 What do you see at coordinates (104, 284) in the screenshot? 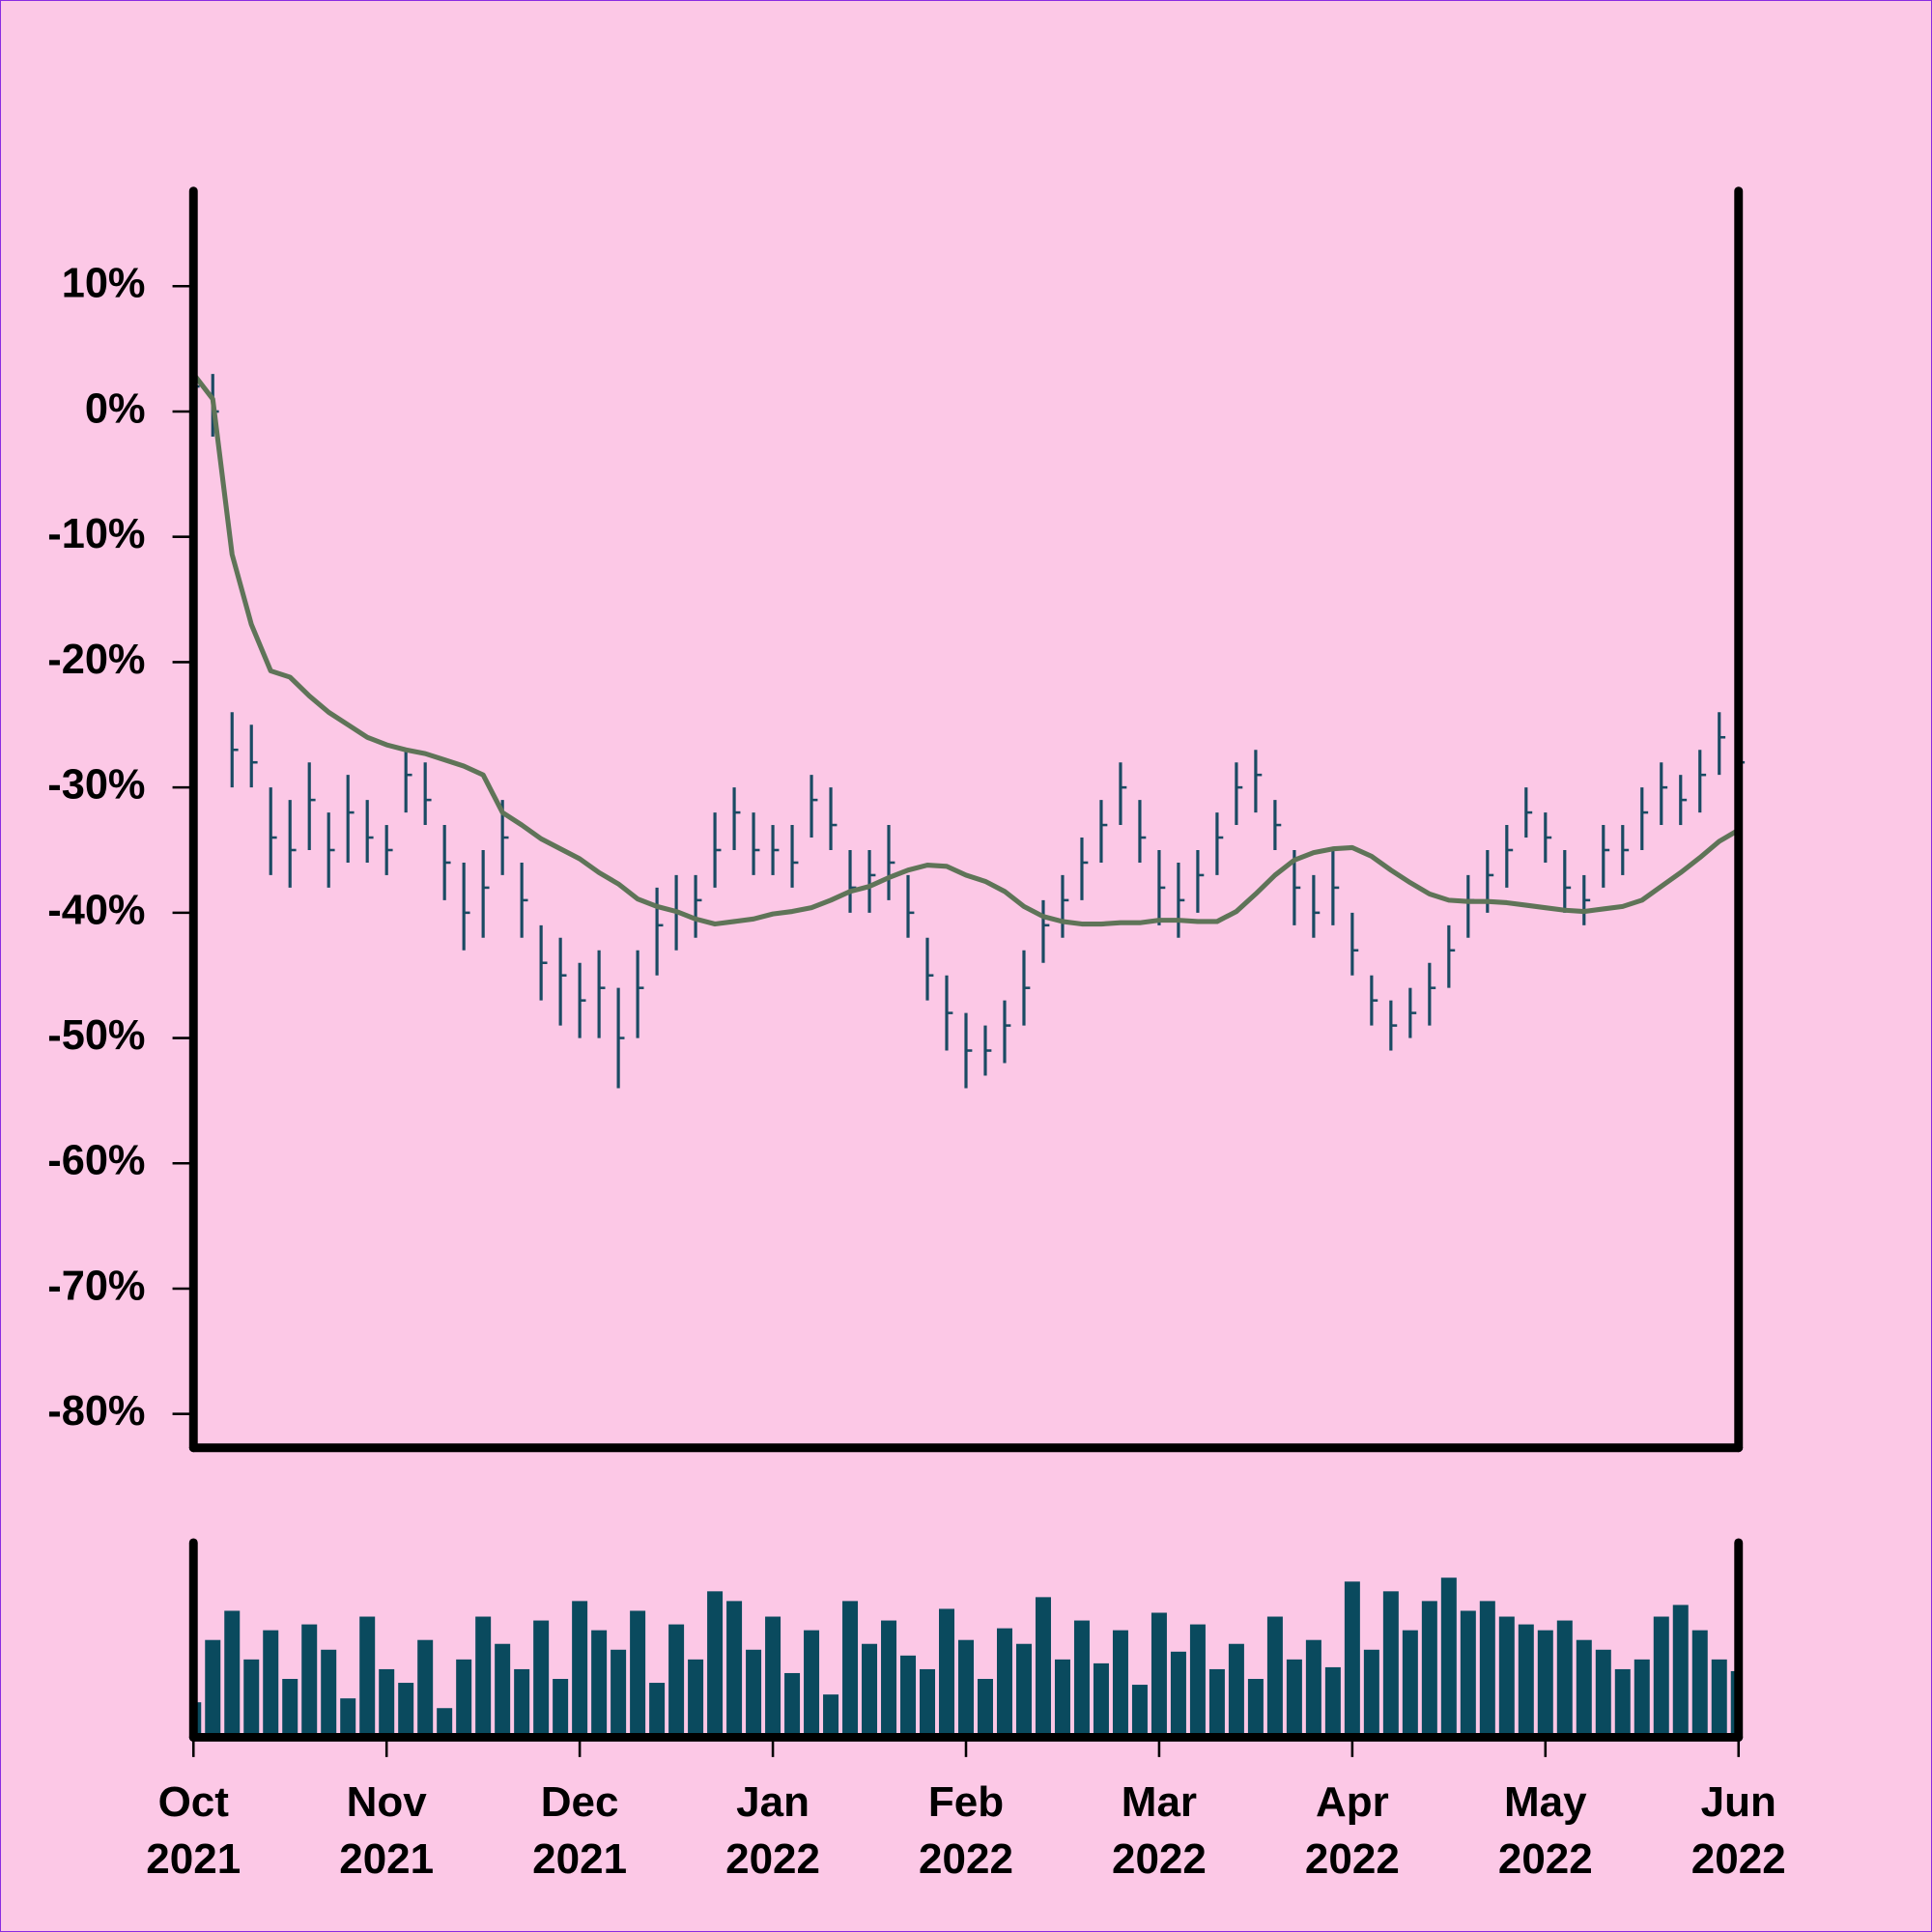
I see `y-tick-label: 10%` at bounding box center [104, 284].